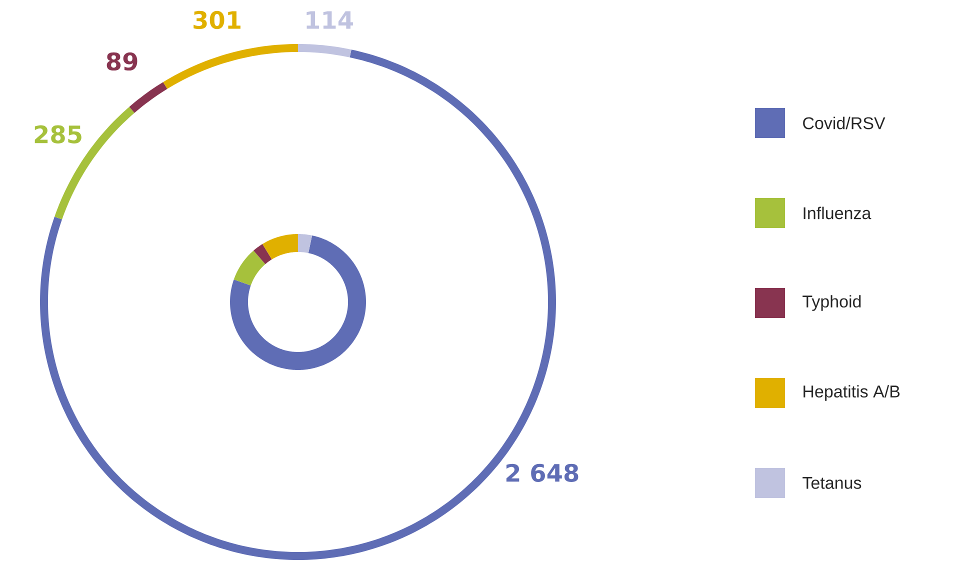  Describe the element at coordinates (329, 20) in the screenshot. I see `data-label: 114` at that location.